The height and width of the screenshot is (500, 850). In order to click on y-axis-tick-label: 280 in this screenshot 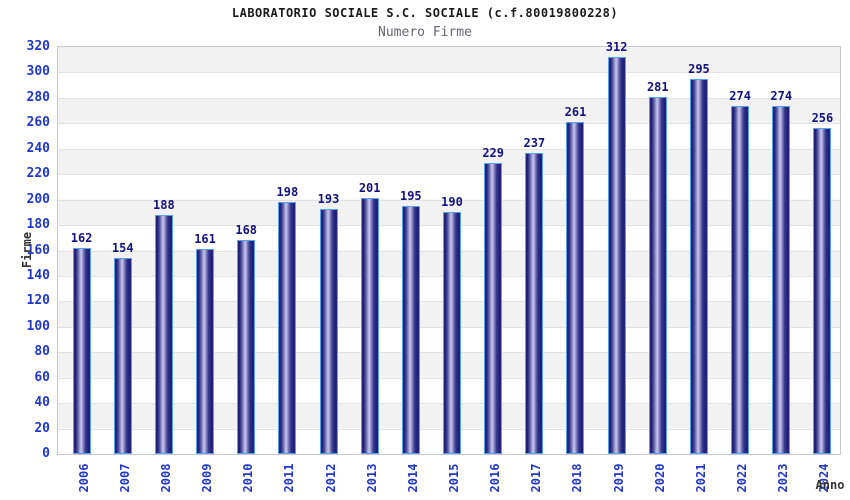, I will do `click(38, 97)`.